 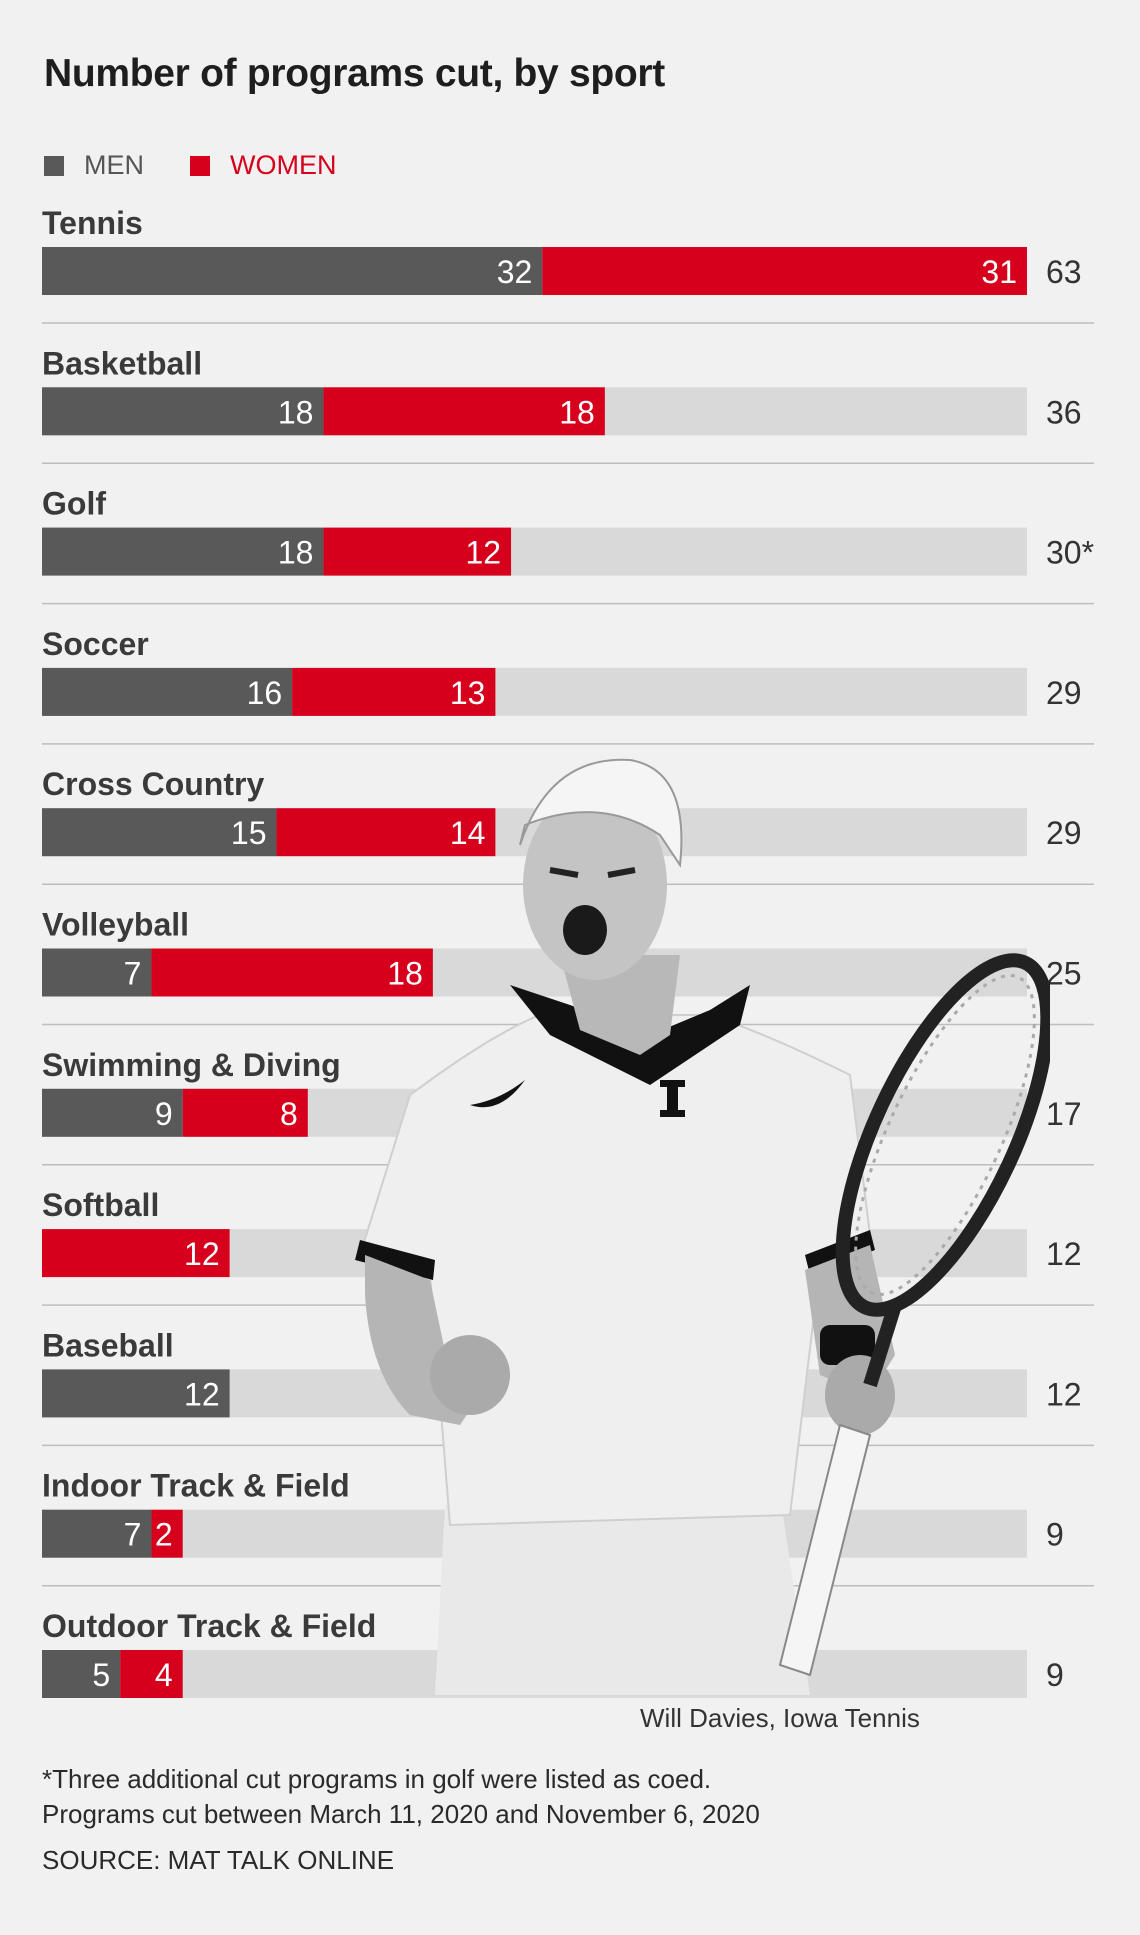 What do you see at coordinates (1064, 974) in the screenshot?
I see `total-label-volleyball: 25` at bounding box center [1064, 974].